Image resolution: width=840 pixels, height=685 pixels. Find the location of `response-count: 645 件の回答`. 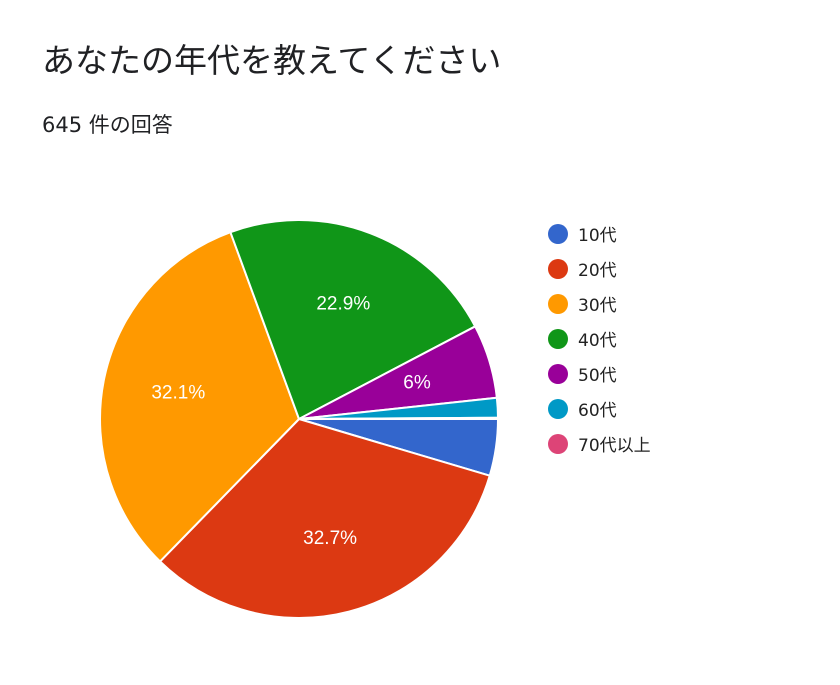

response-count: 645 件の回答 is located at coordinates (107, 125).